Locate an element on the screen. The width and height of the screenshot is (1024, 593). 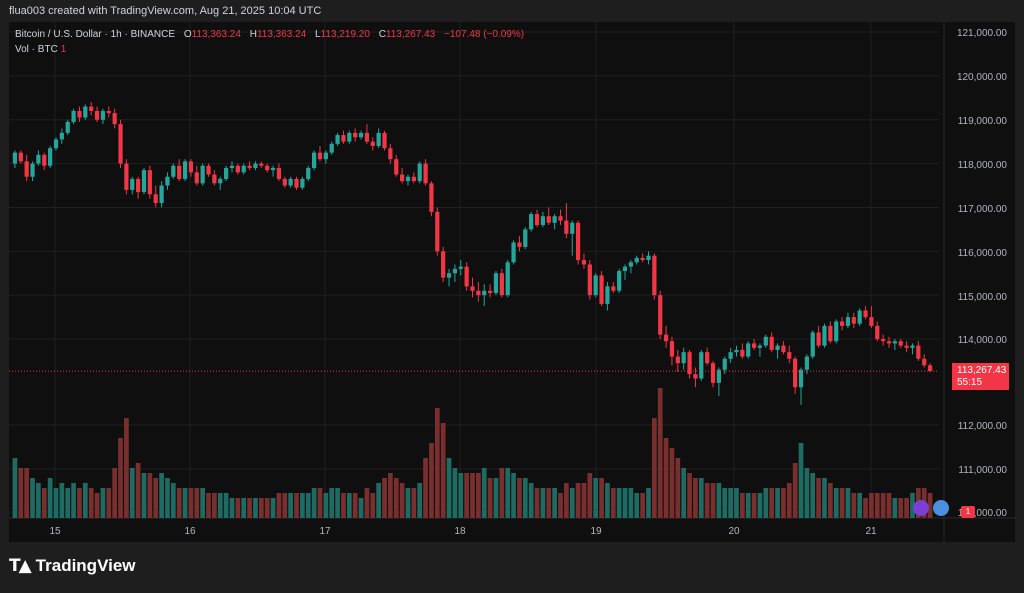
volume-label: Vol · BTC is located at coordinates (36, 49).